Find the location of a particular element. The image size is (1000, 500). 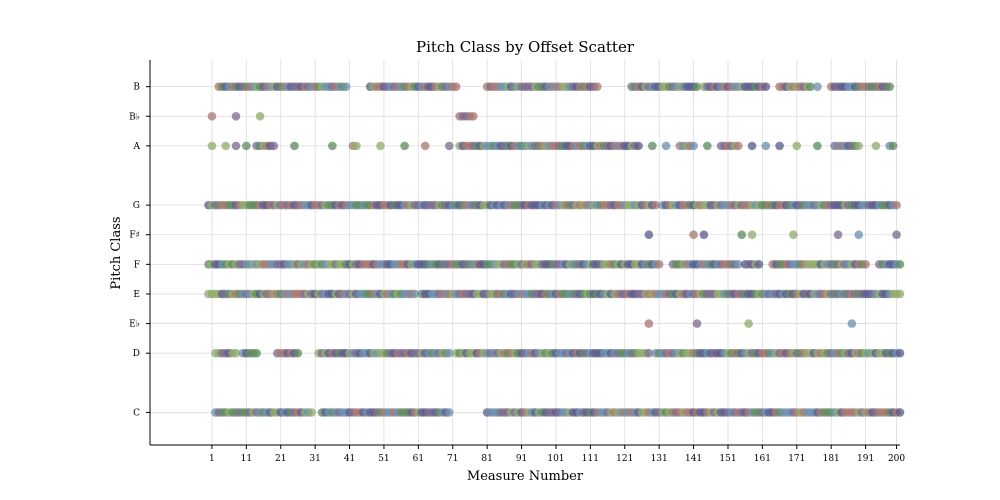

y-tick-label: B is located at coordinates (136, 88).